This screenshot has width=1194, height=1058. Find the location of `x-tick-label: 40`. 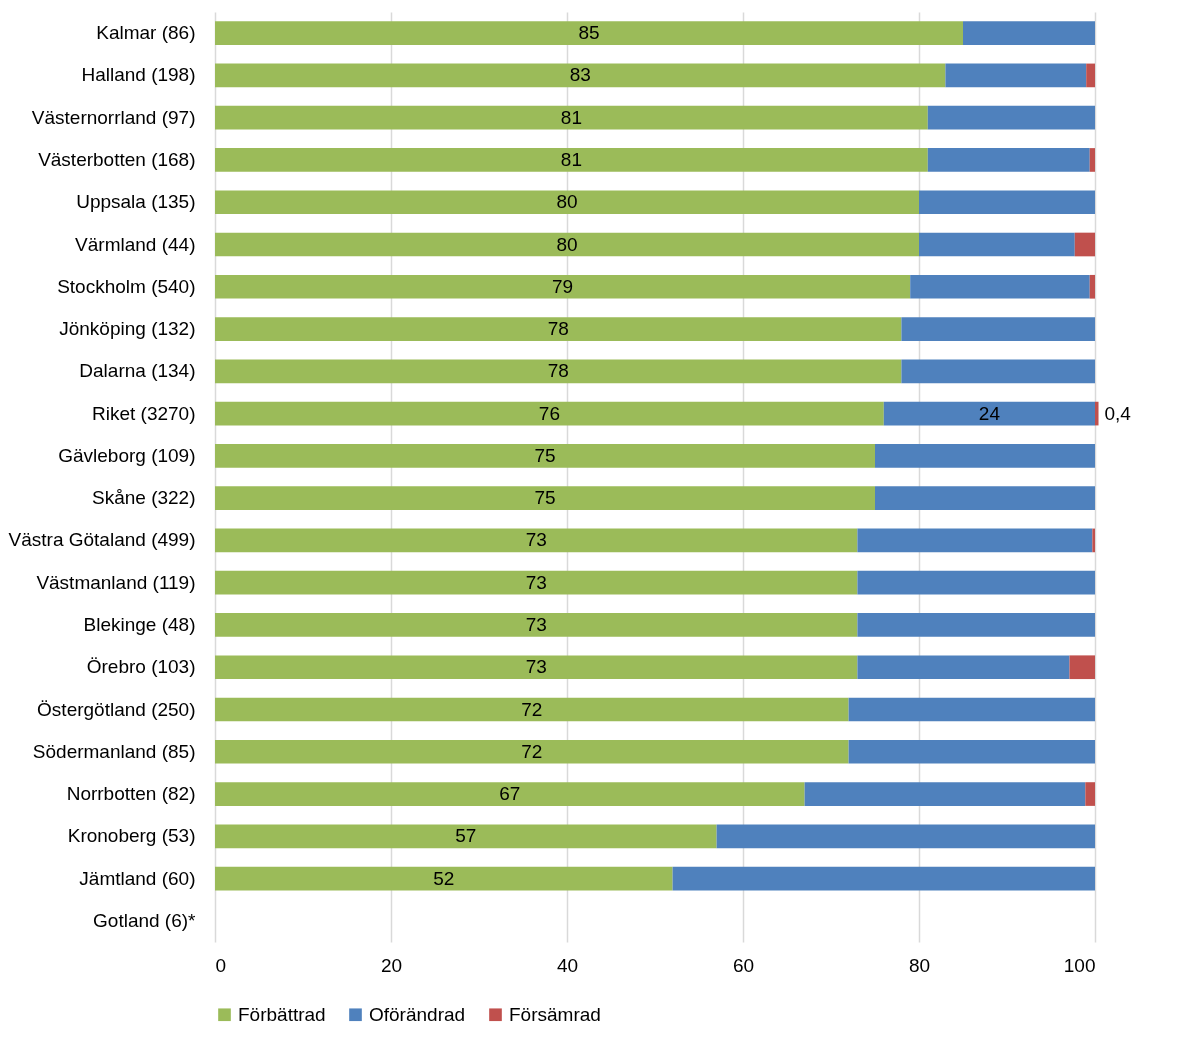

x-tick-label: 40 is located at coordinates (567, 965).